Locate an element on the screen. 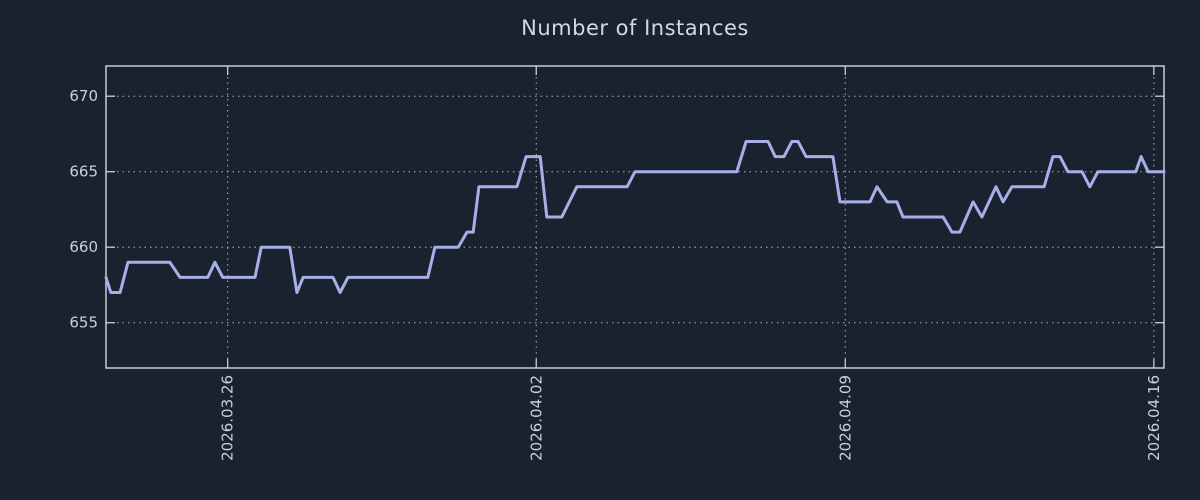  x-tick-label: 2026.03.26 is located at coordinates (228, 418).